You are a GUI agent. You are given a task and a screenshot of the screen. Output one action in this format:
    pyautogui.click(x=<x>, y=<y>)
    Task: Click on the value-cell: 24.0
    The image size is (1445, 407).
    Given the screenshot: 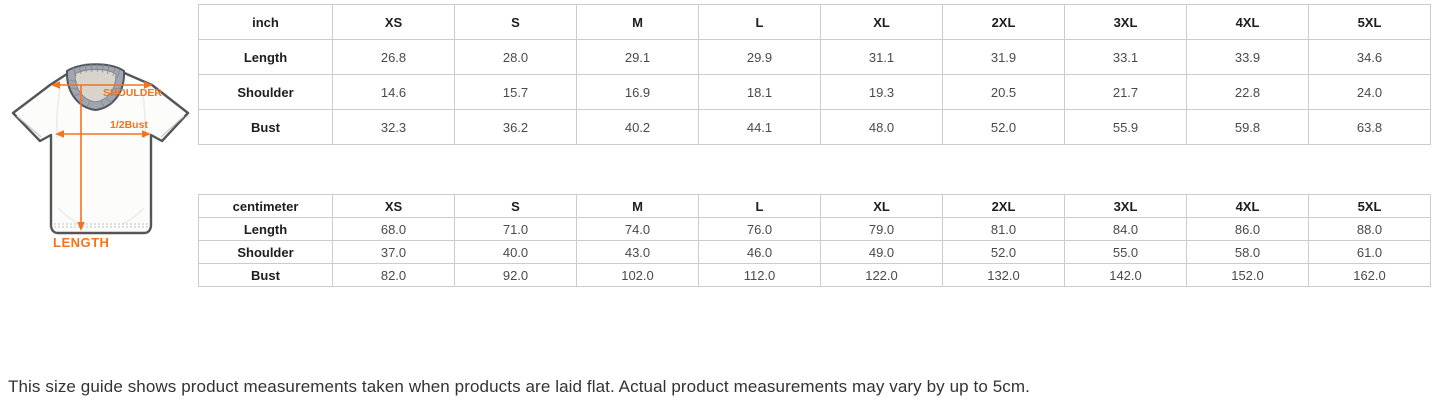 What is the action you would take?
    pyautogui.click(x=1369, y=92)
    